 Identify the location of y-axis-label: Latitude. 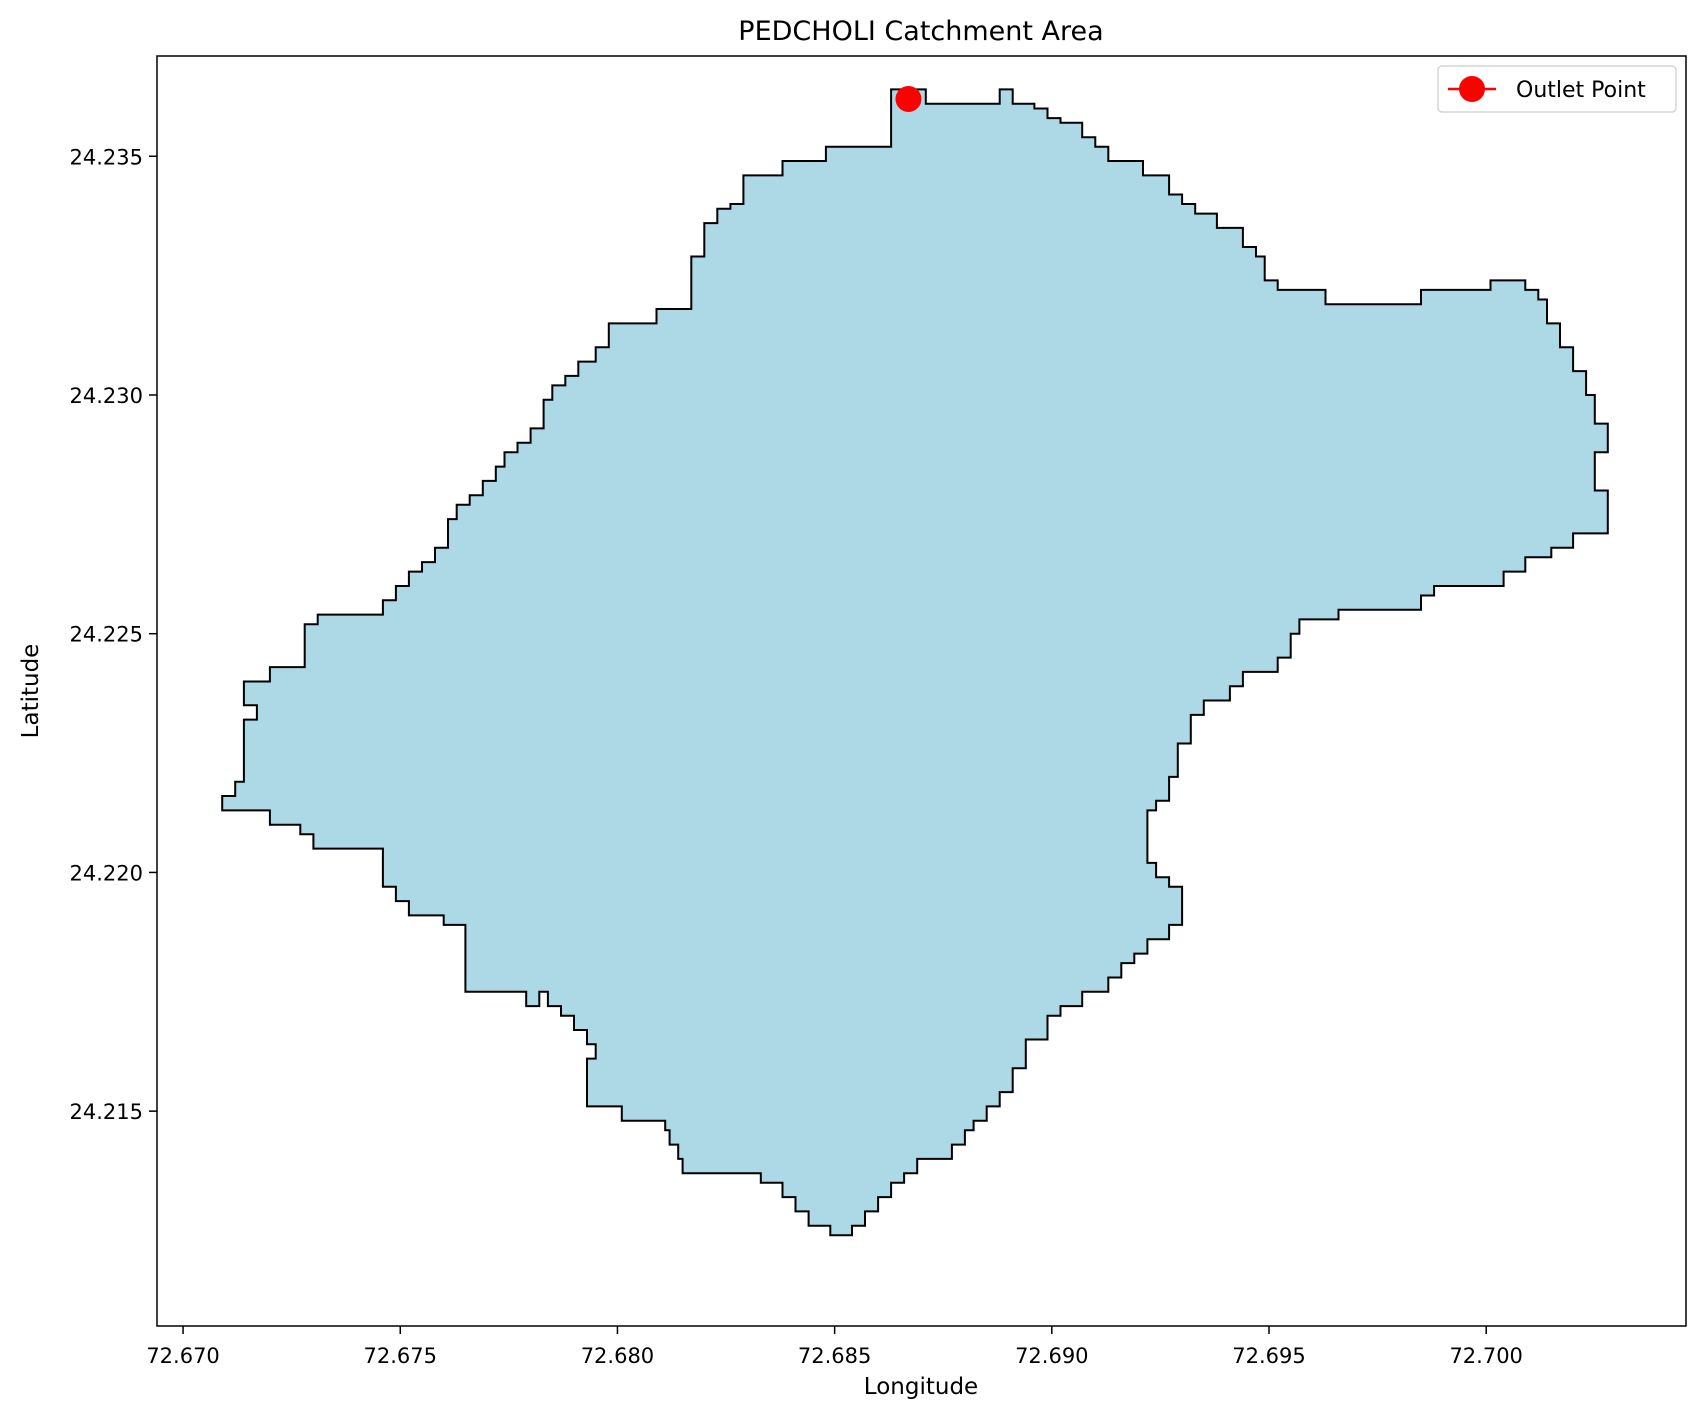
(31, 691).